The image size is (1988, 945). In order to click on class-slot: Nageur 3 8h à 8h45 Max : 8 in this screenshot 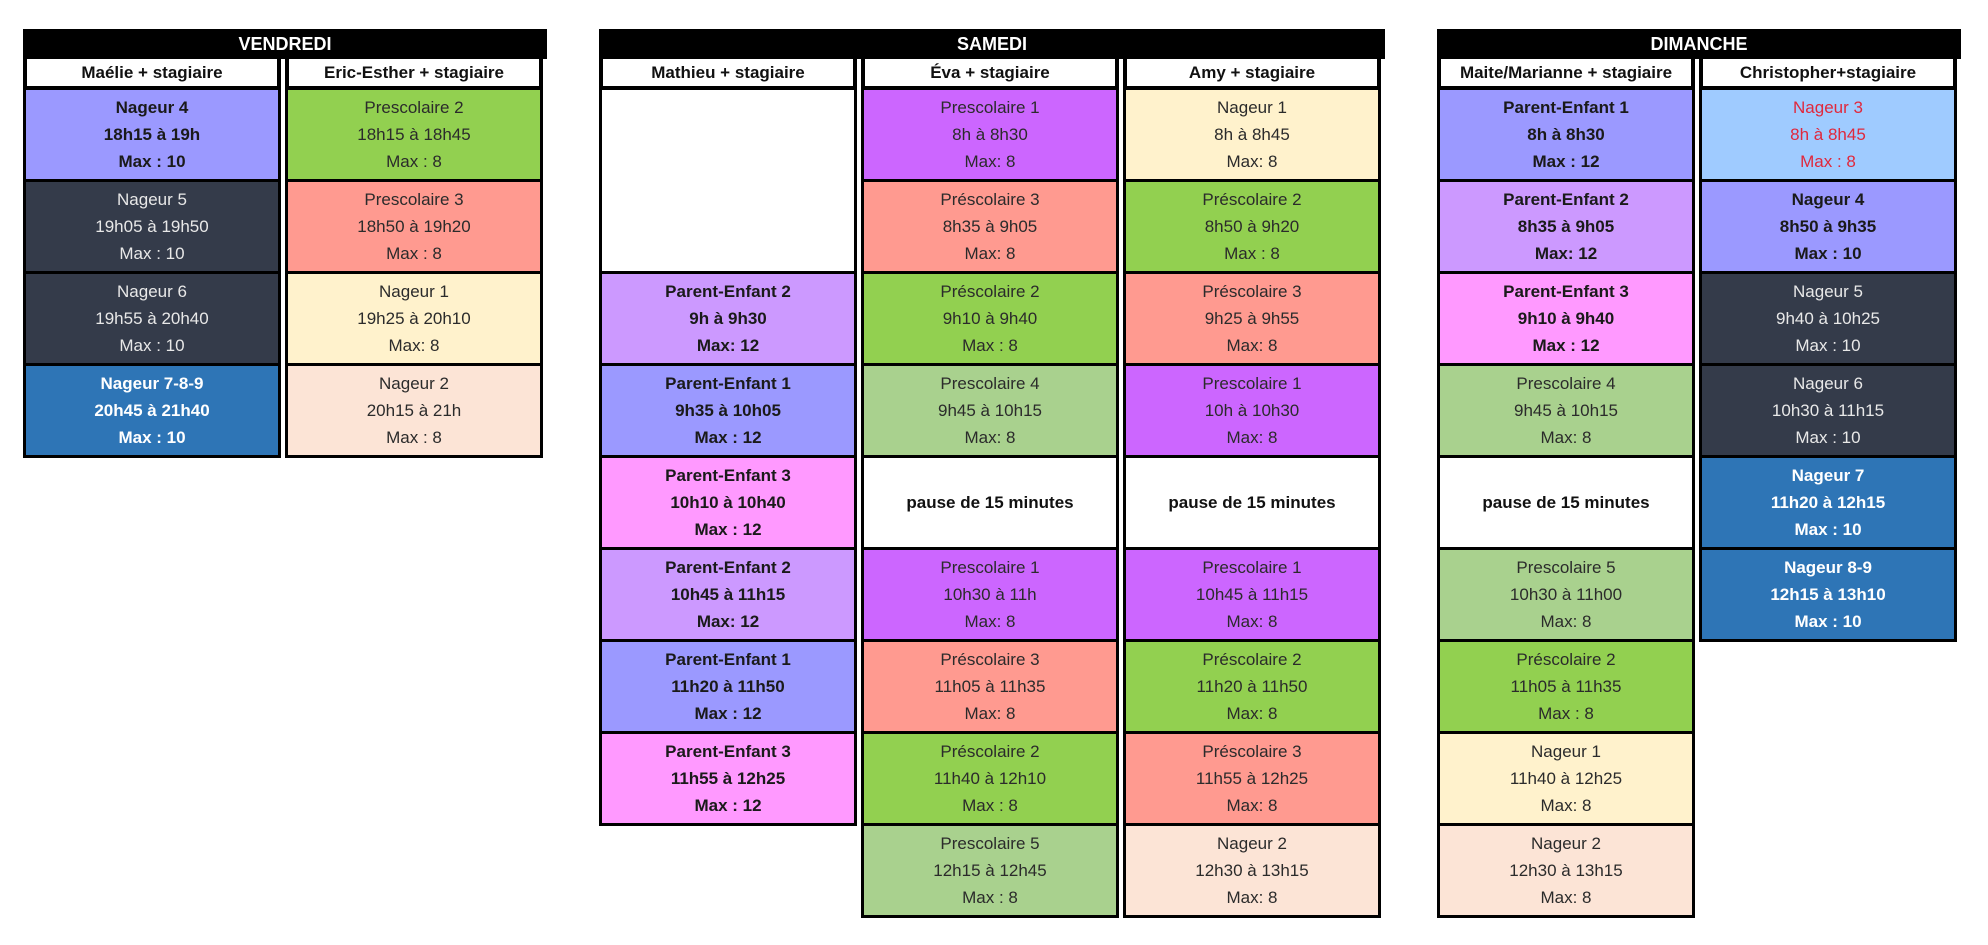, I will do `click(1828, 136)`.